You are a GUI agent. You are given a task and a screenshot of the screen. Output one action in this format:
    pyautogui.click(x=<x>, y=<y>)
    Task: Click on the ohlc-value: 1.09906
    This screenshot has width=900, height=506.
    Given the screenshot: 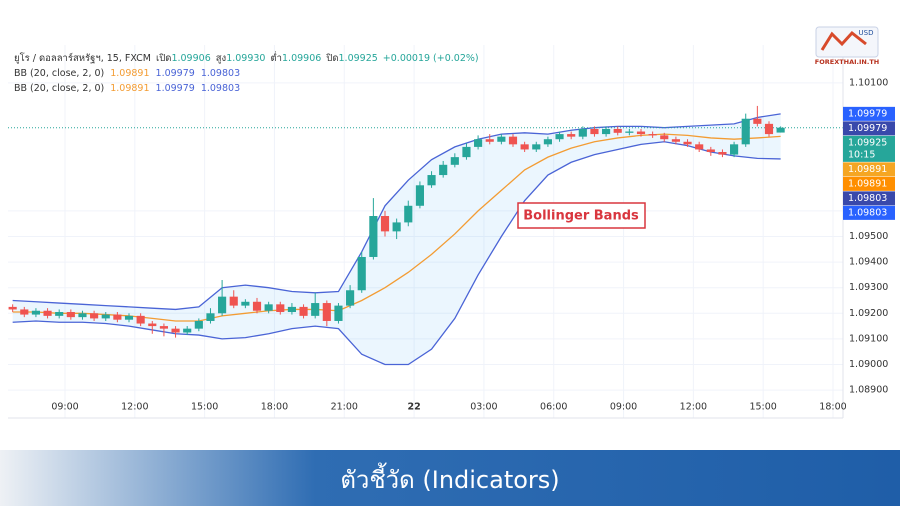 What is the action you would take?
    pyautogui.click(x=190, y=58)
    